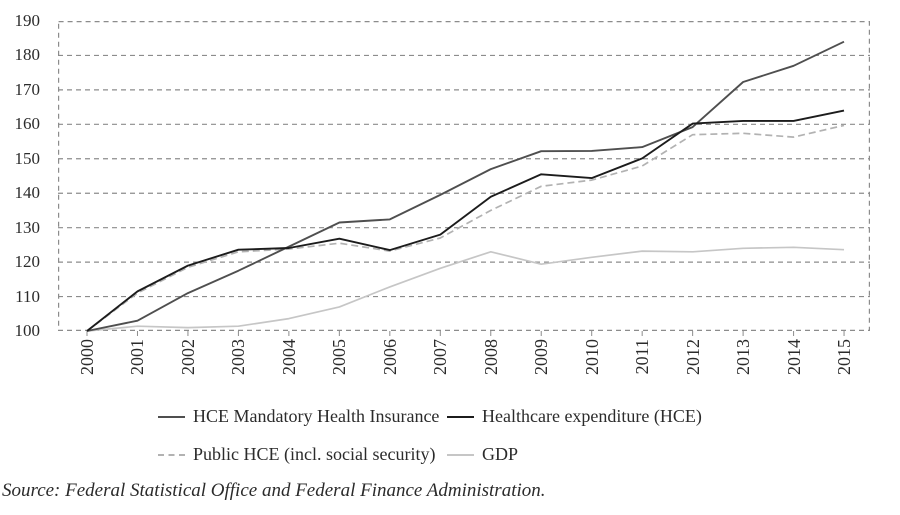 The width and height of the screenshot is (900, 515). What do you see at coordinates (27, 55) in the screenshot?
I see `y-tick-label: 180` at bounding box center [27, 55].